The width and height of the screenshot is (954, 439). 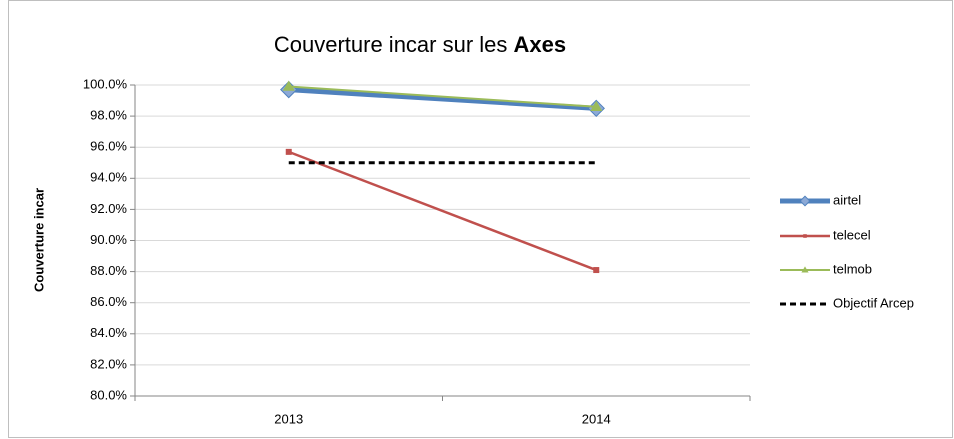 What do you see at coordinates (108, 394) in the screenshot?
I see `y-tick-label: 80.0%` at bounding box center [108, 394].